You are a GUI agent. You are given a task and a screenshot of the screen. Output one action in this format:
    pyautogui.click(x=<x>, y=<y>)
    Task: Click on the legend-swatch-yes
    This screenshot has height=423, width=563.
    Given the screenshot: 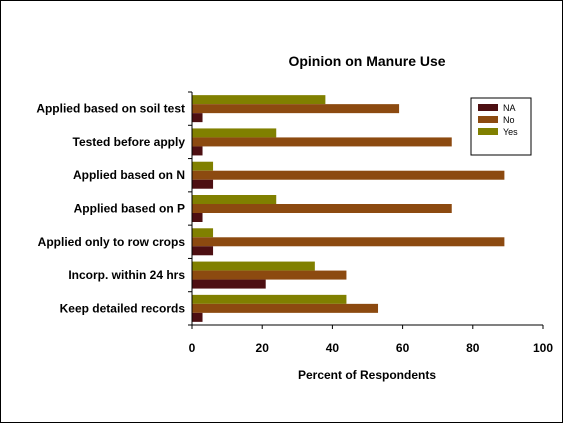 What is the action you would take?
    pyautogui.click(x=488, y=131)
    